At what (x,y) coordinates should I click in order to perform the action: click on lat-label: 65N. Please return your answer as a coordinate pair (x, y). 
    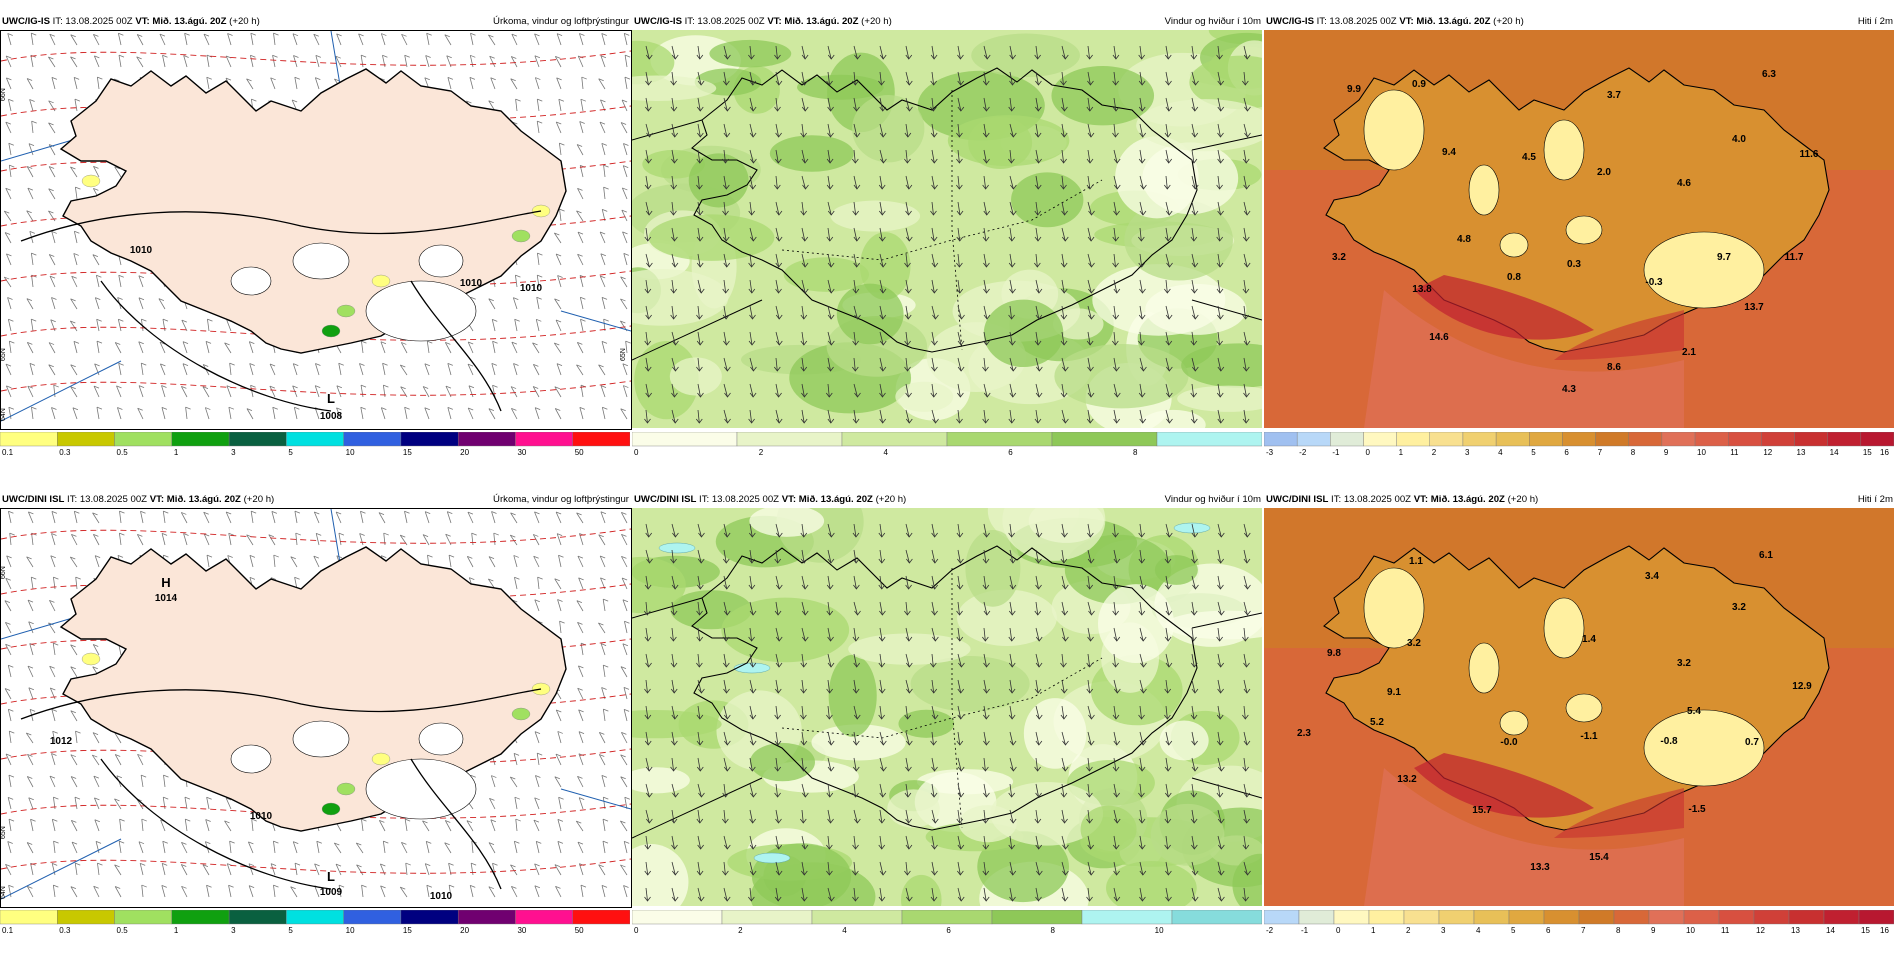
    Looking at the image, I should click on (4, 354).